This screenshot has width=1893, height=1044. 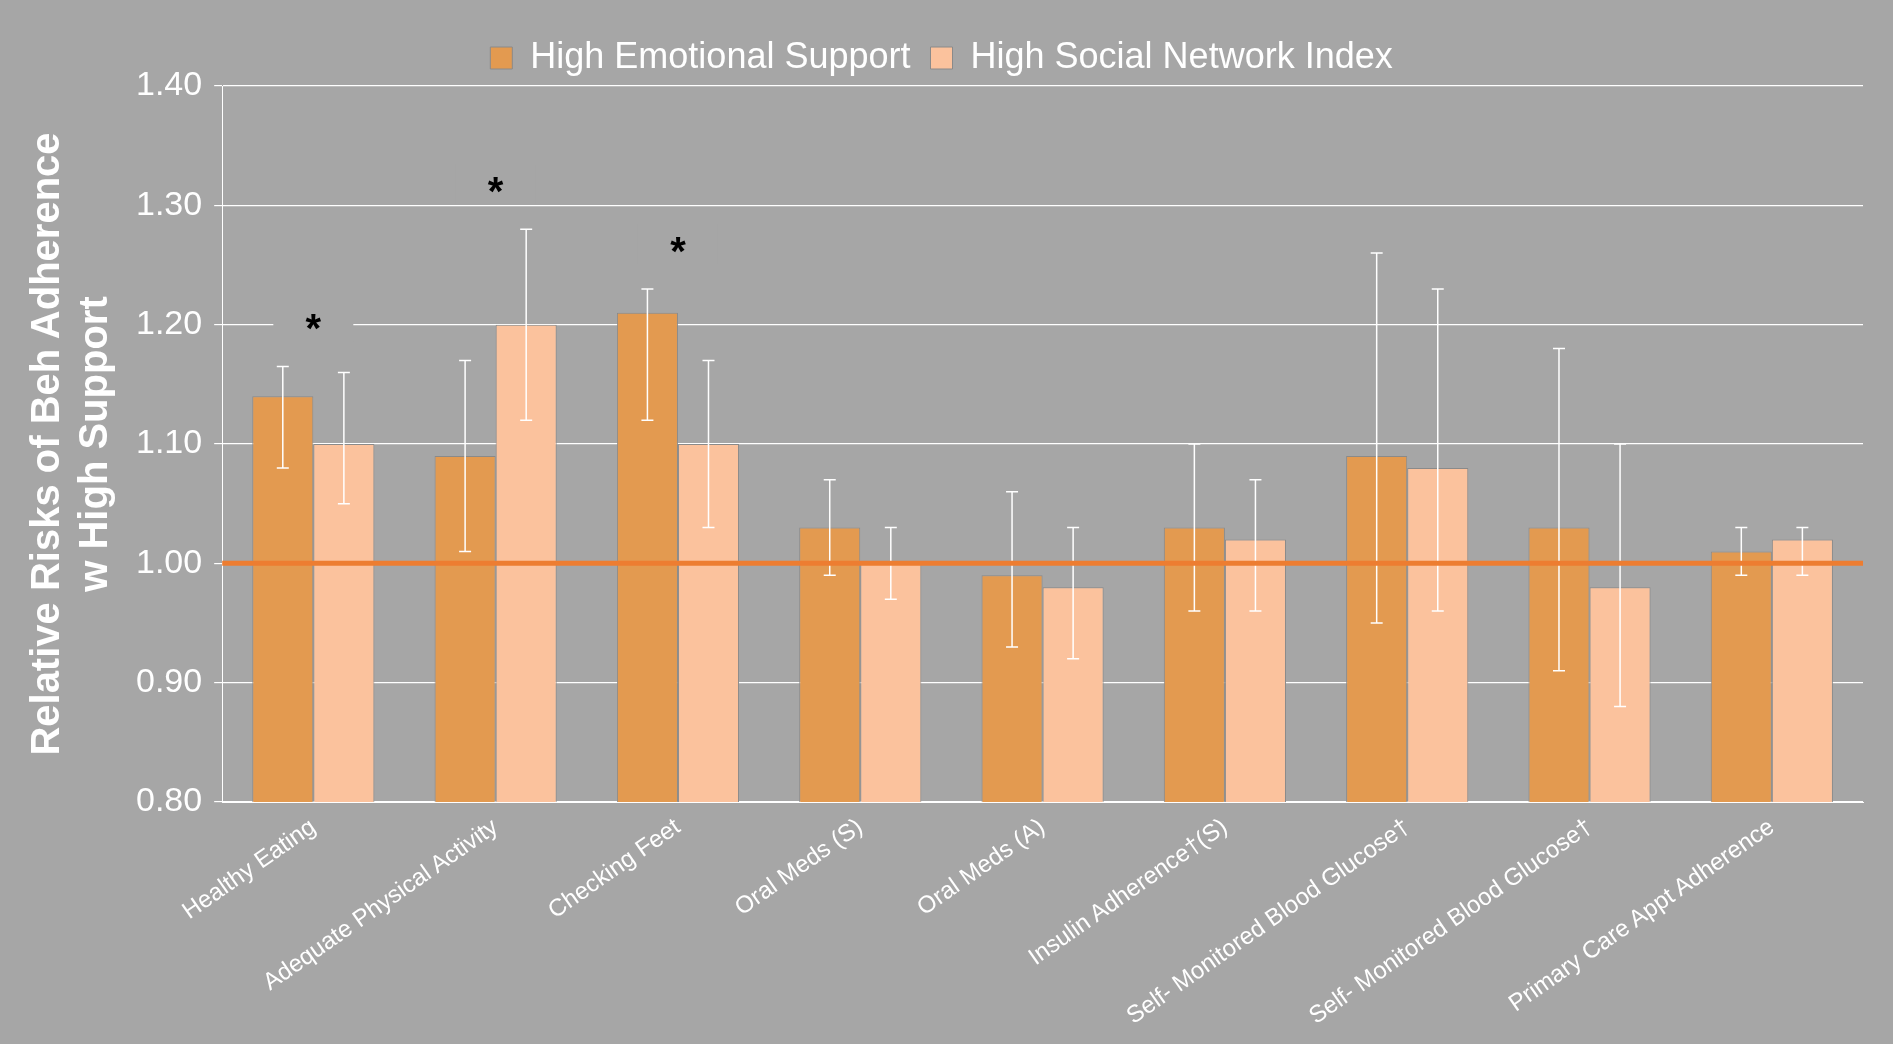 What do you see at coordinates (169, 441) in the screenshot?
I see `y-tick-label: 1.10` at bounding box center [169, 441].